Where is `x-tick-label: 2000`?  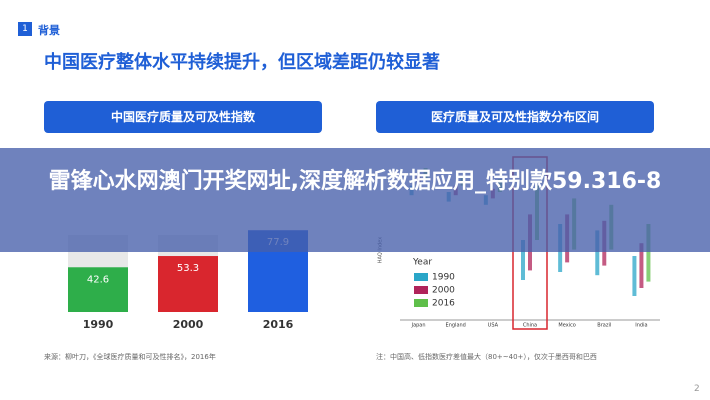
x-tick-label: 2000 is located at coordinates (188, 324).